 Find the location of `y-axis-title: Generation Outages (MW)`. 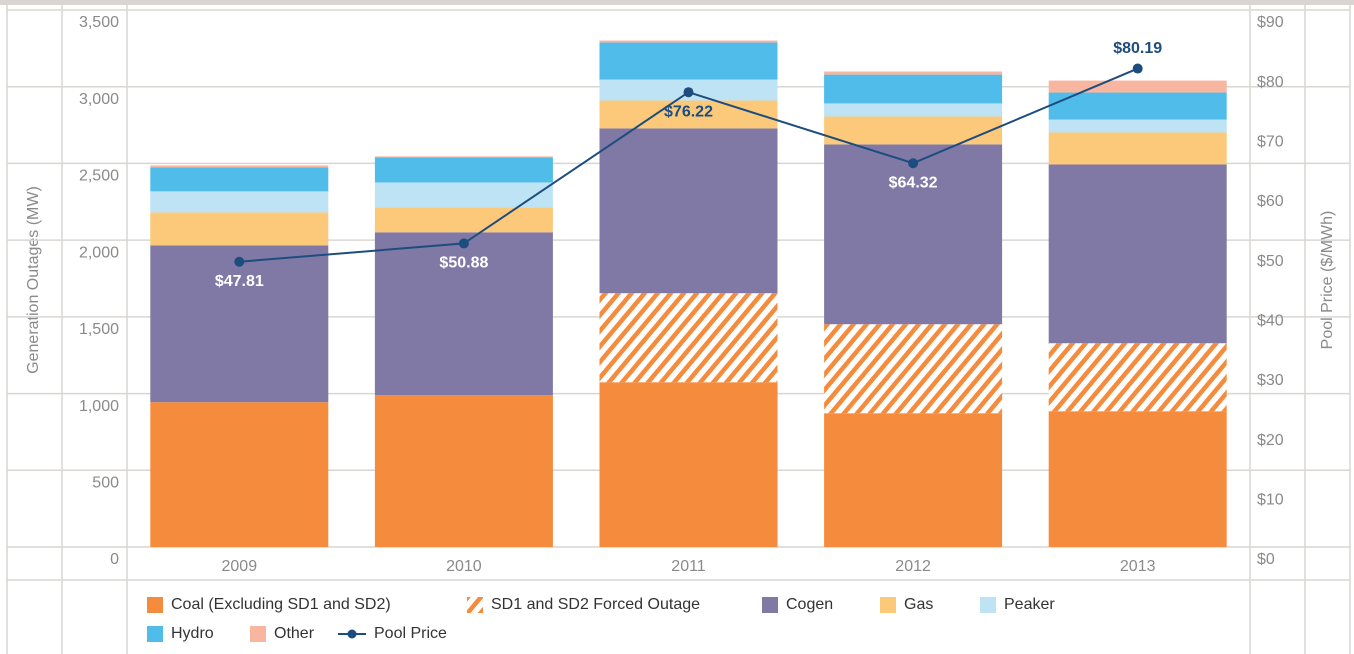

y-axis-title: Generation Outages (MW) is located at coordinates (33, 280).